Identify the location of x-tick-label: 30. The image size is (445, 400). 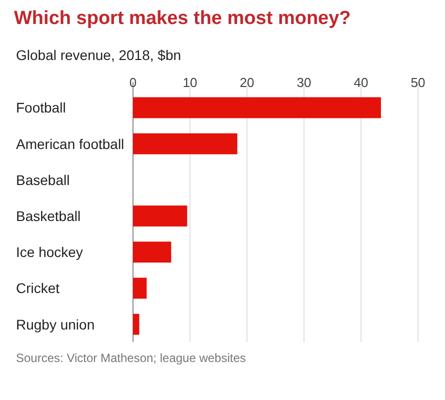
(304, 82).